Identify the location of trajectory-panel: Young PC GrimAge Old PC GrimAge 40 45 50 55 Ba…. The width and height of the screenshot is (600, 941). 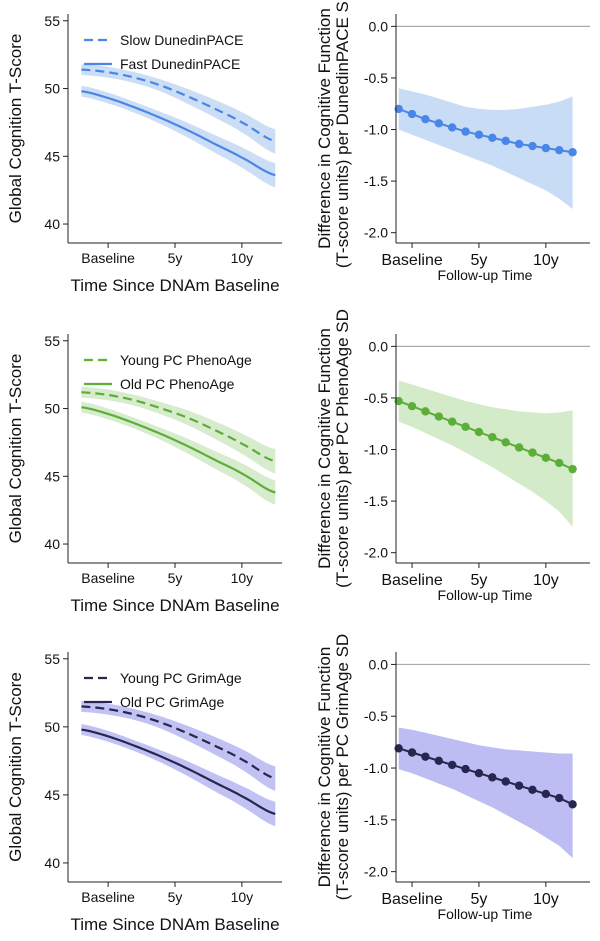
(144, 792).